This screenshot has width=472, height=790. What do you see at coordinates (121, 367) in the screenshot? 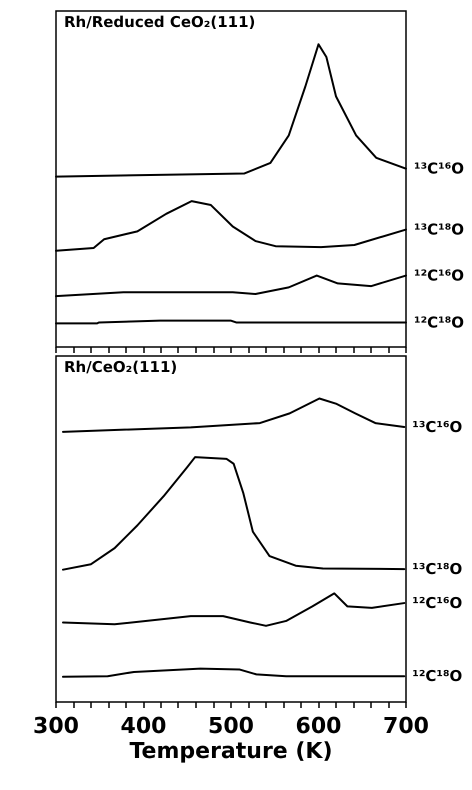
I see `chart-title: Rh/CeO₂(111)` at bounding box center [121, 367].